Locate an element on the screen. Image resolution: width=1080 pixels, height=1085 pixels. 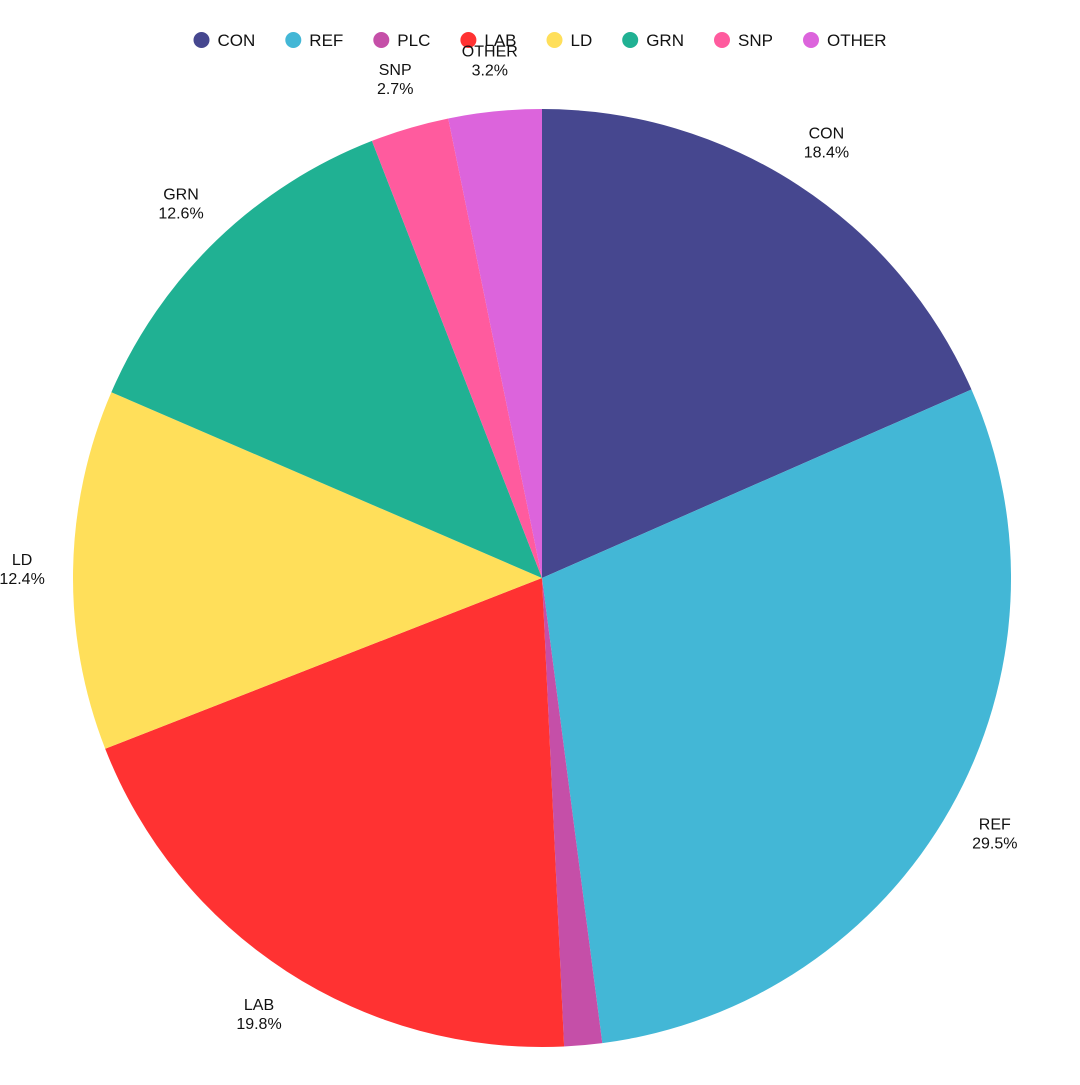
legend-item-con: CON is located at coordinates (224, 40).